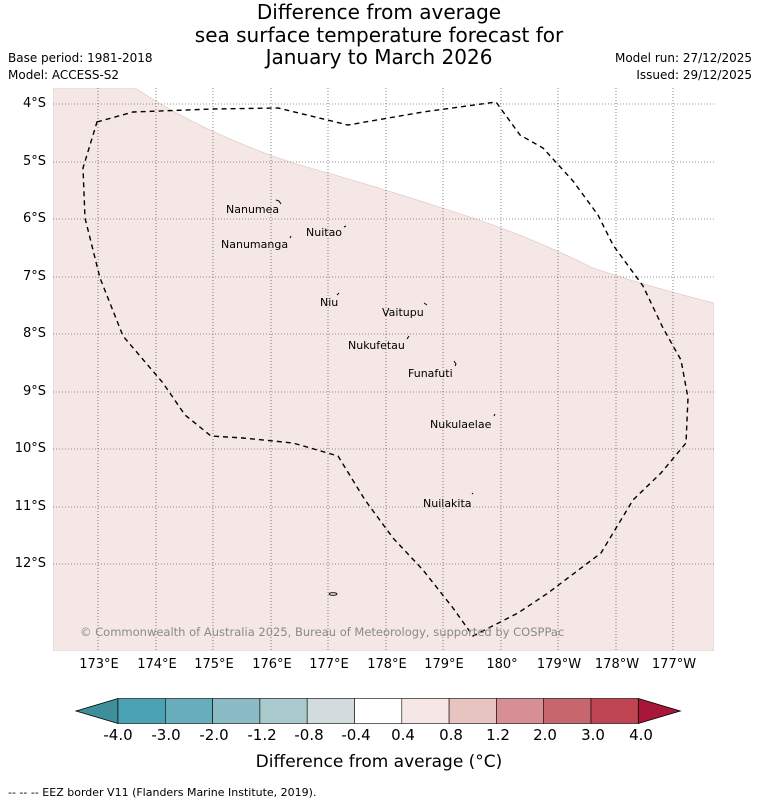 This screenshot has width=758, height=804. What do you see at coordinates (329, 302) in the screenshot?
I see `island-label-niu: Niu` at bounding box center [329, 302].